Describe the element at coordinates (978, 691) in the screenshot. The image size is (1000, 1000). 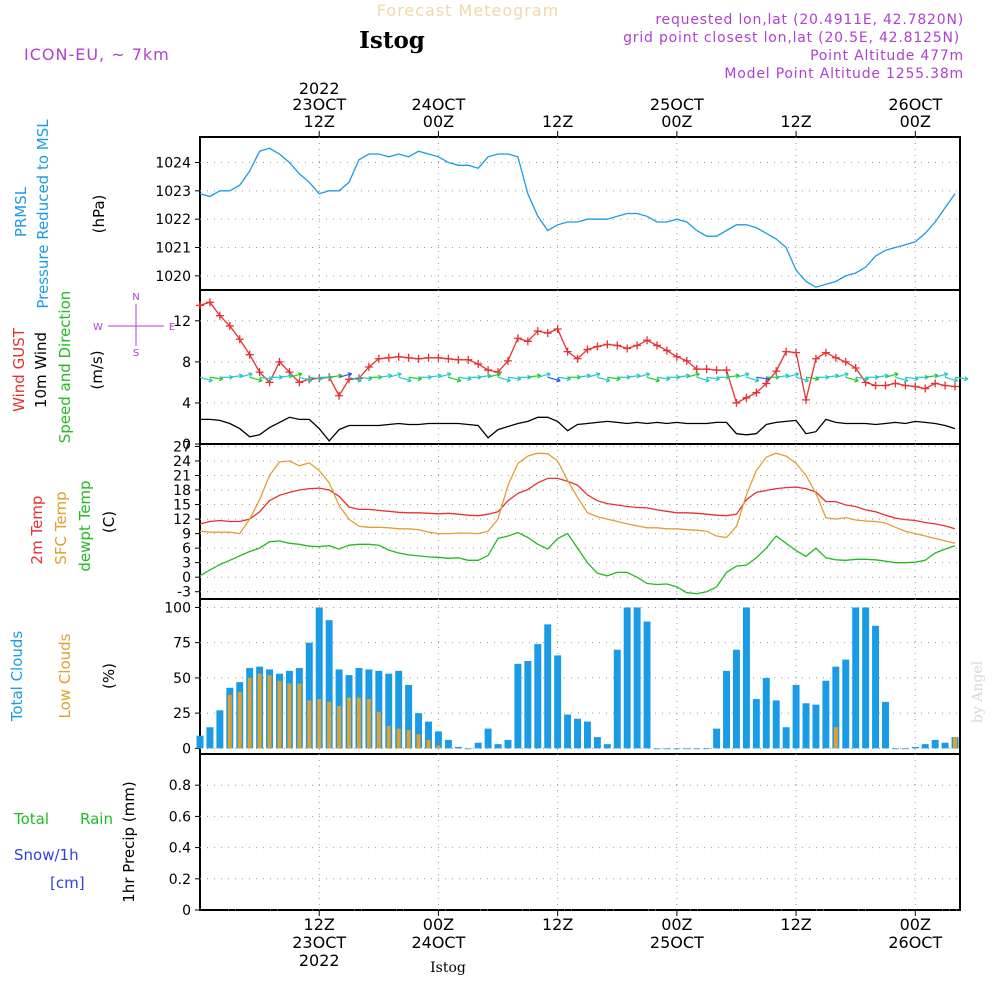
I see `credit-watermark: by Angel` at that location.